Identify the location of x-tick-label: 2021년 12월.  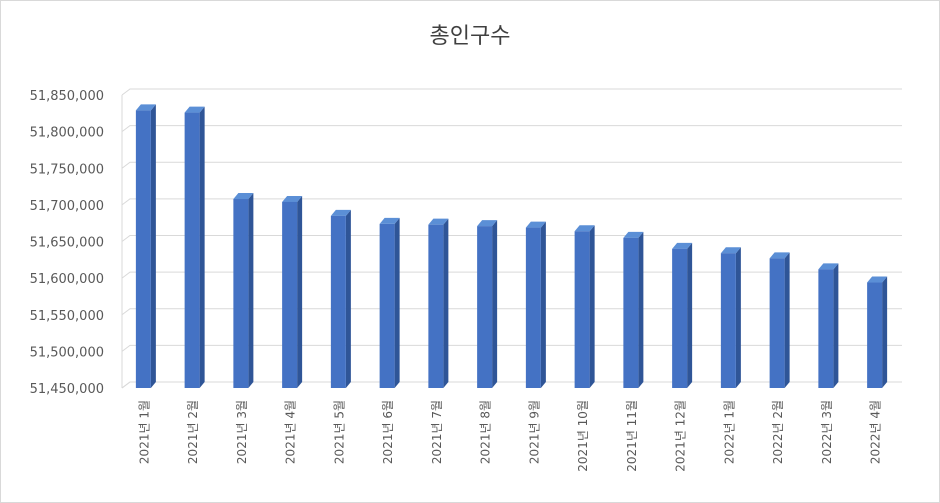
(681, 436).